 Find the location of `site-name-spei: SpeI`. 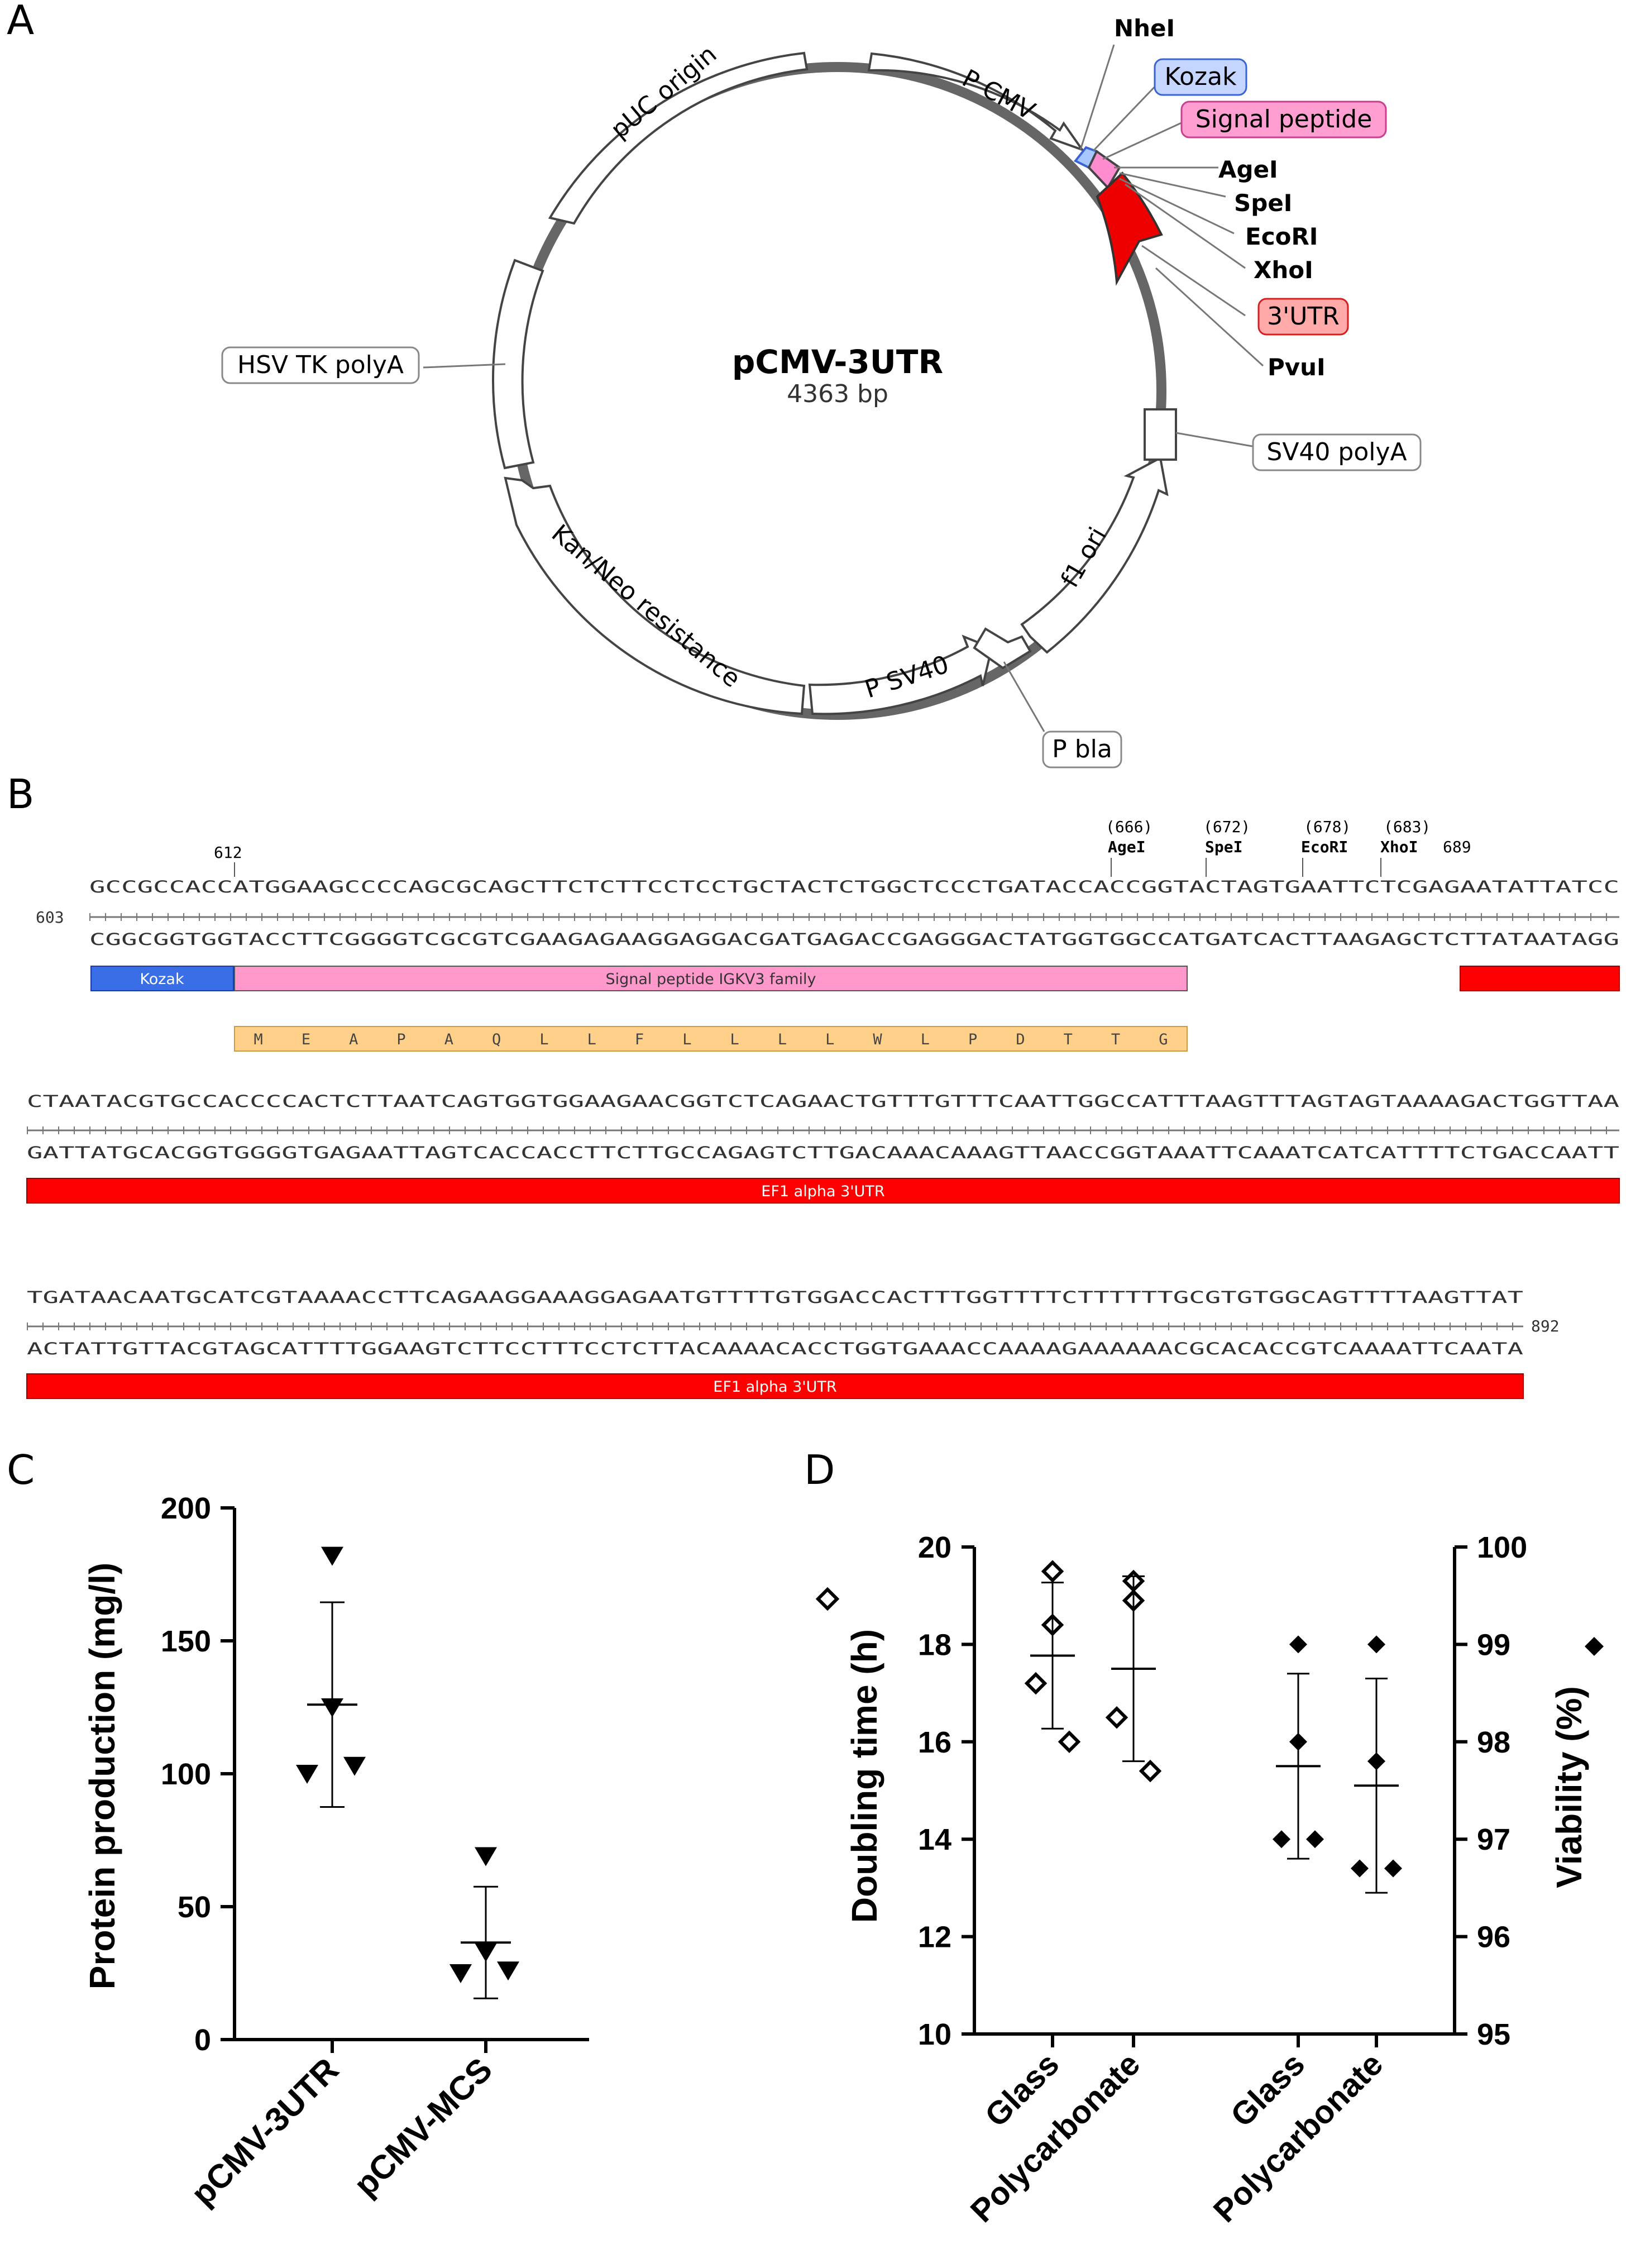

site-name-spei: SpeI is located at coordinates (1223, 847).